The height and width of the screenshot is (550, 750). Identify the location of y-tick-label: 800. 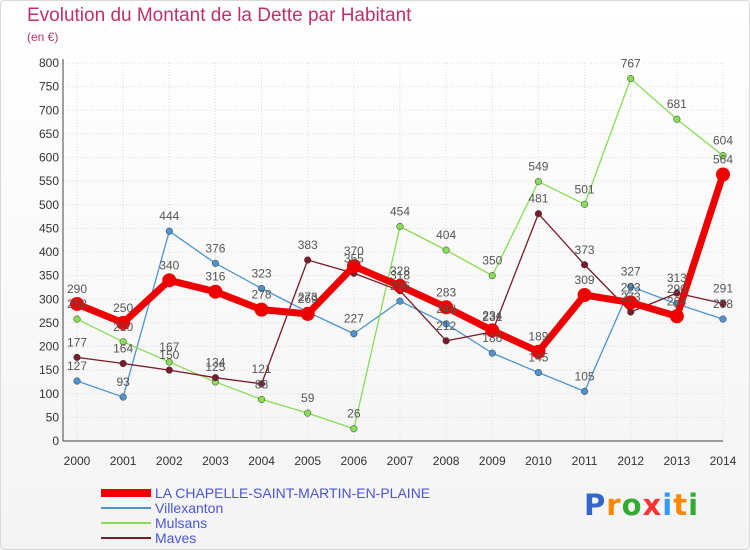
(49, 63).